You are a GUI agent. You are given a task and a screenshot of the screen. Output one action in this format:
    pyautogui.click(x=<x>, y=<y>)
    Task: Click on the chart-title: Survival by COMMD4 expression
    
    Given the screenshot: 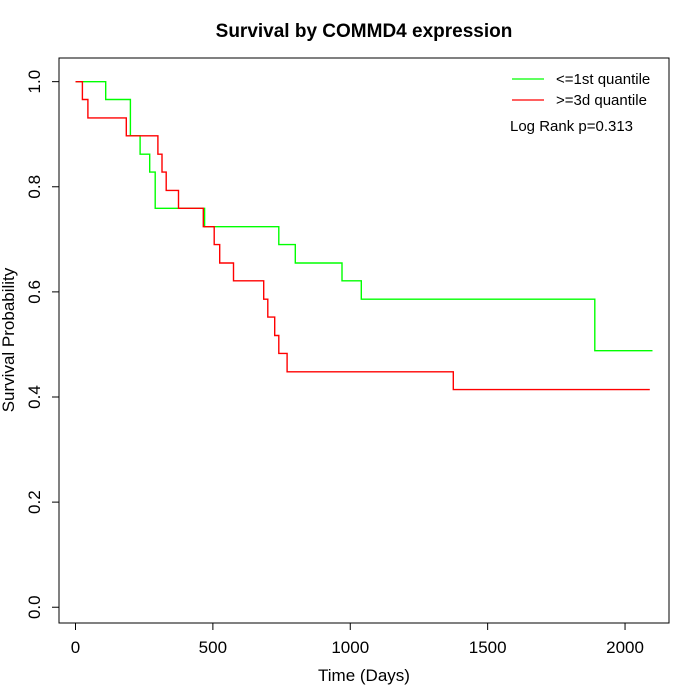 What is the action you would take?
    pyautogui.click(x=364, y=31)
    